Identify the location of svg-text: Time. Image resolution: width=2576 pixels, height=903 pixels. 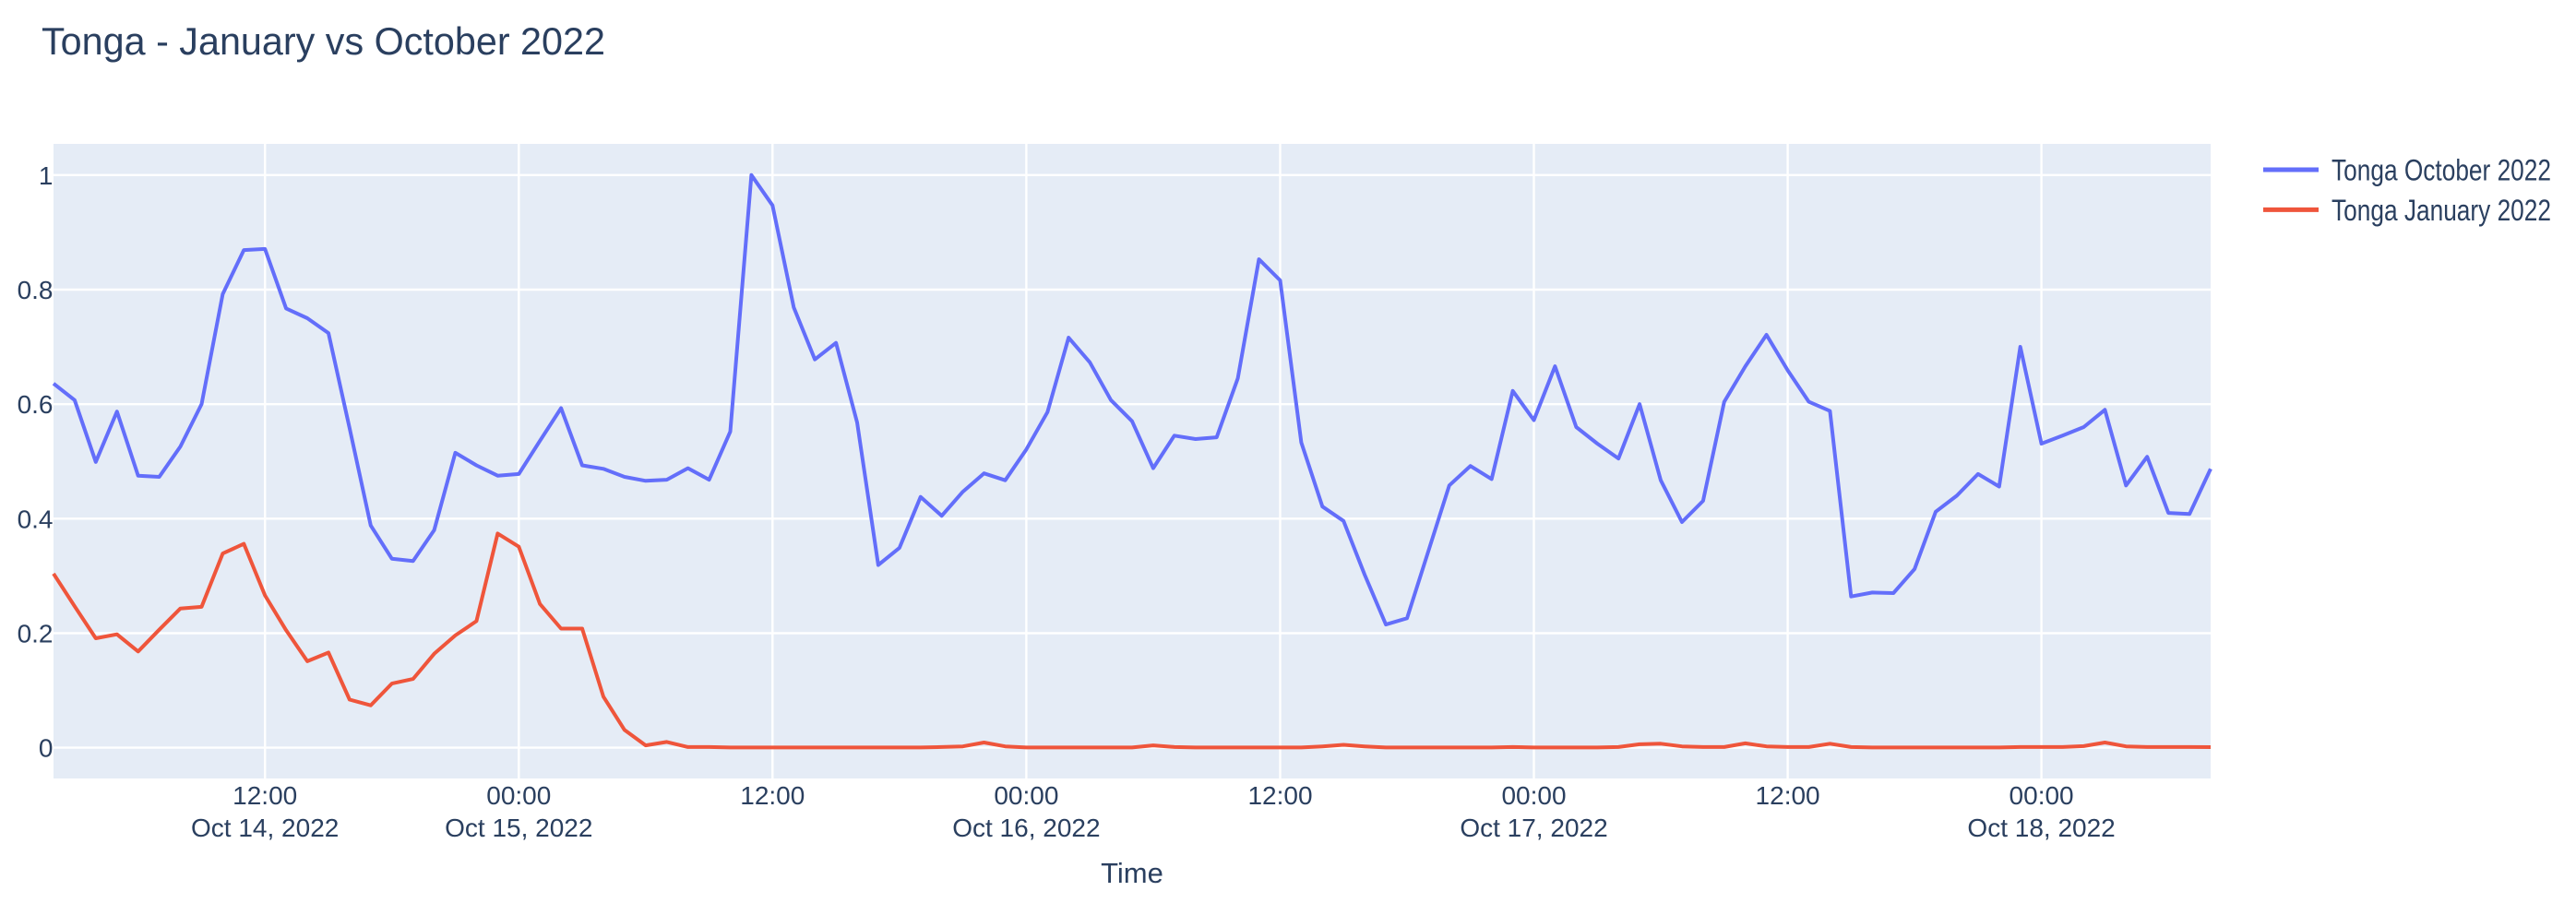
(1132, 873).